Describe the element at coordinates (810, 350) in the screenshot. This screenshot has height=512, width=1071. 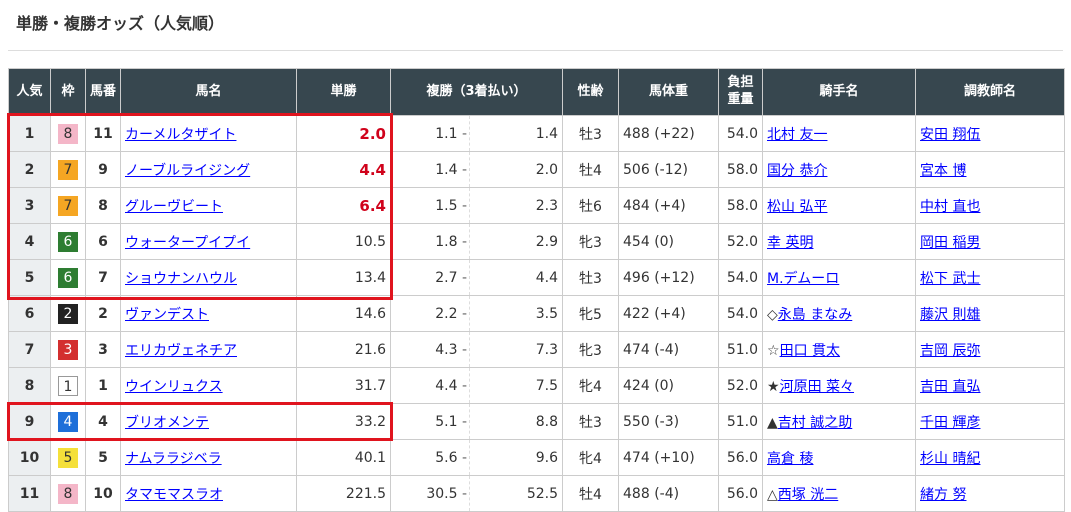
I see `jockey-link: 田口 貫太` at that location.